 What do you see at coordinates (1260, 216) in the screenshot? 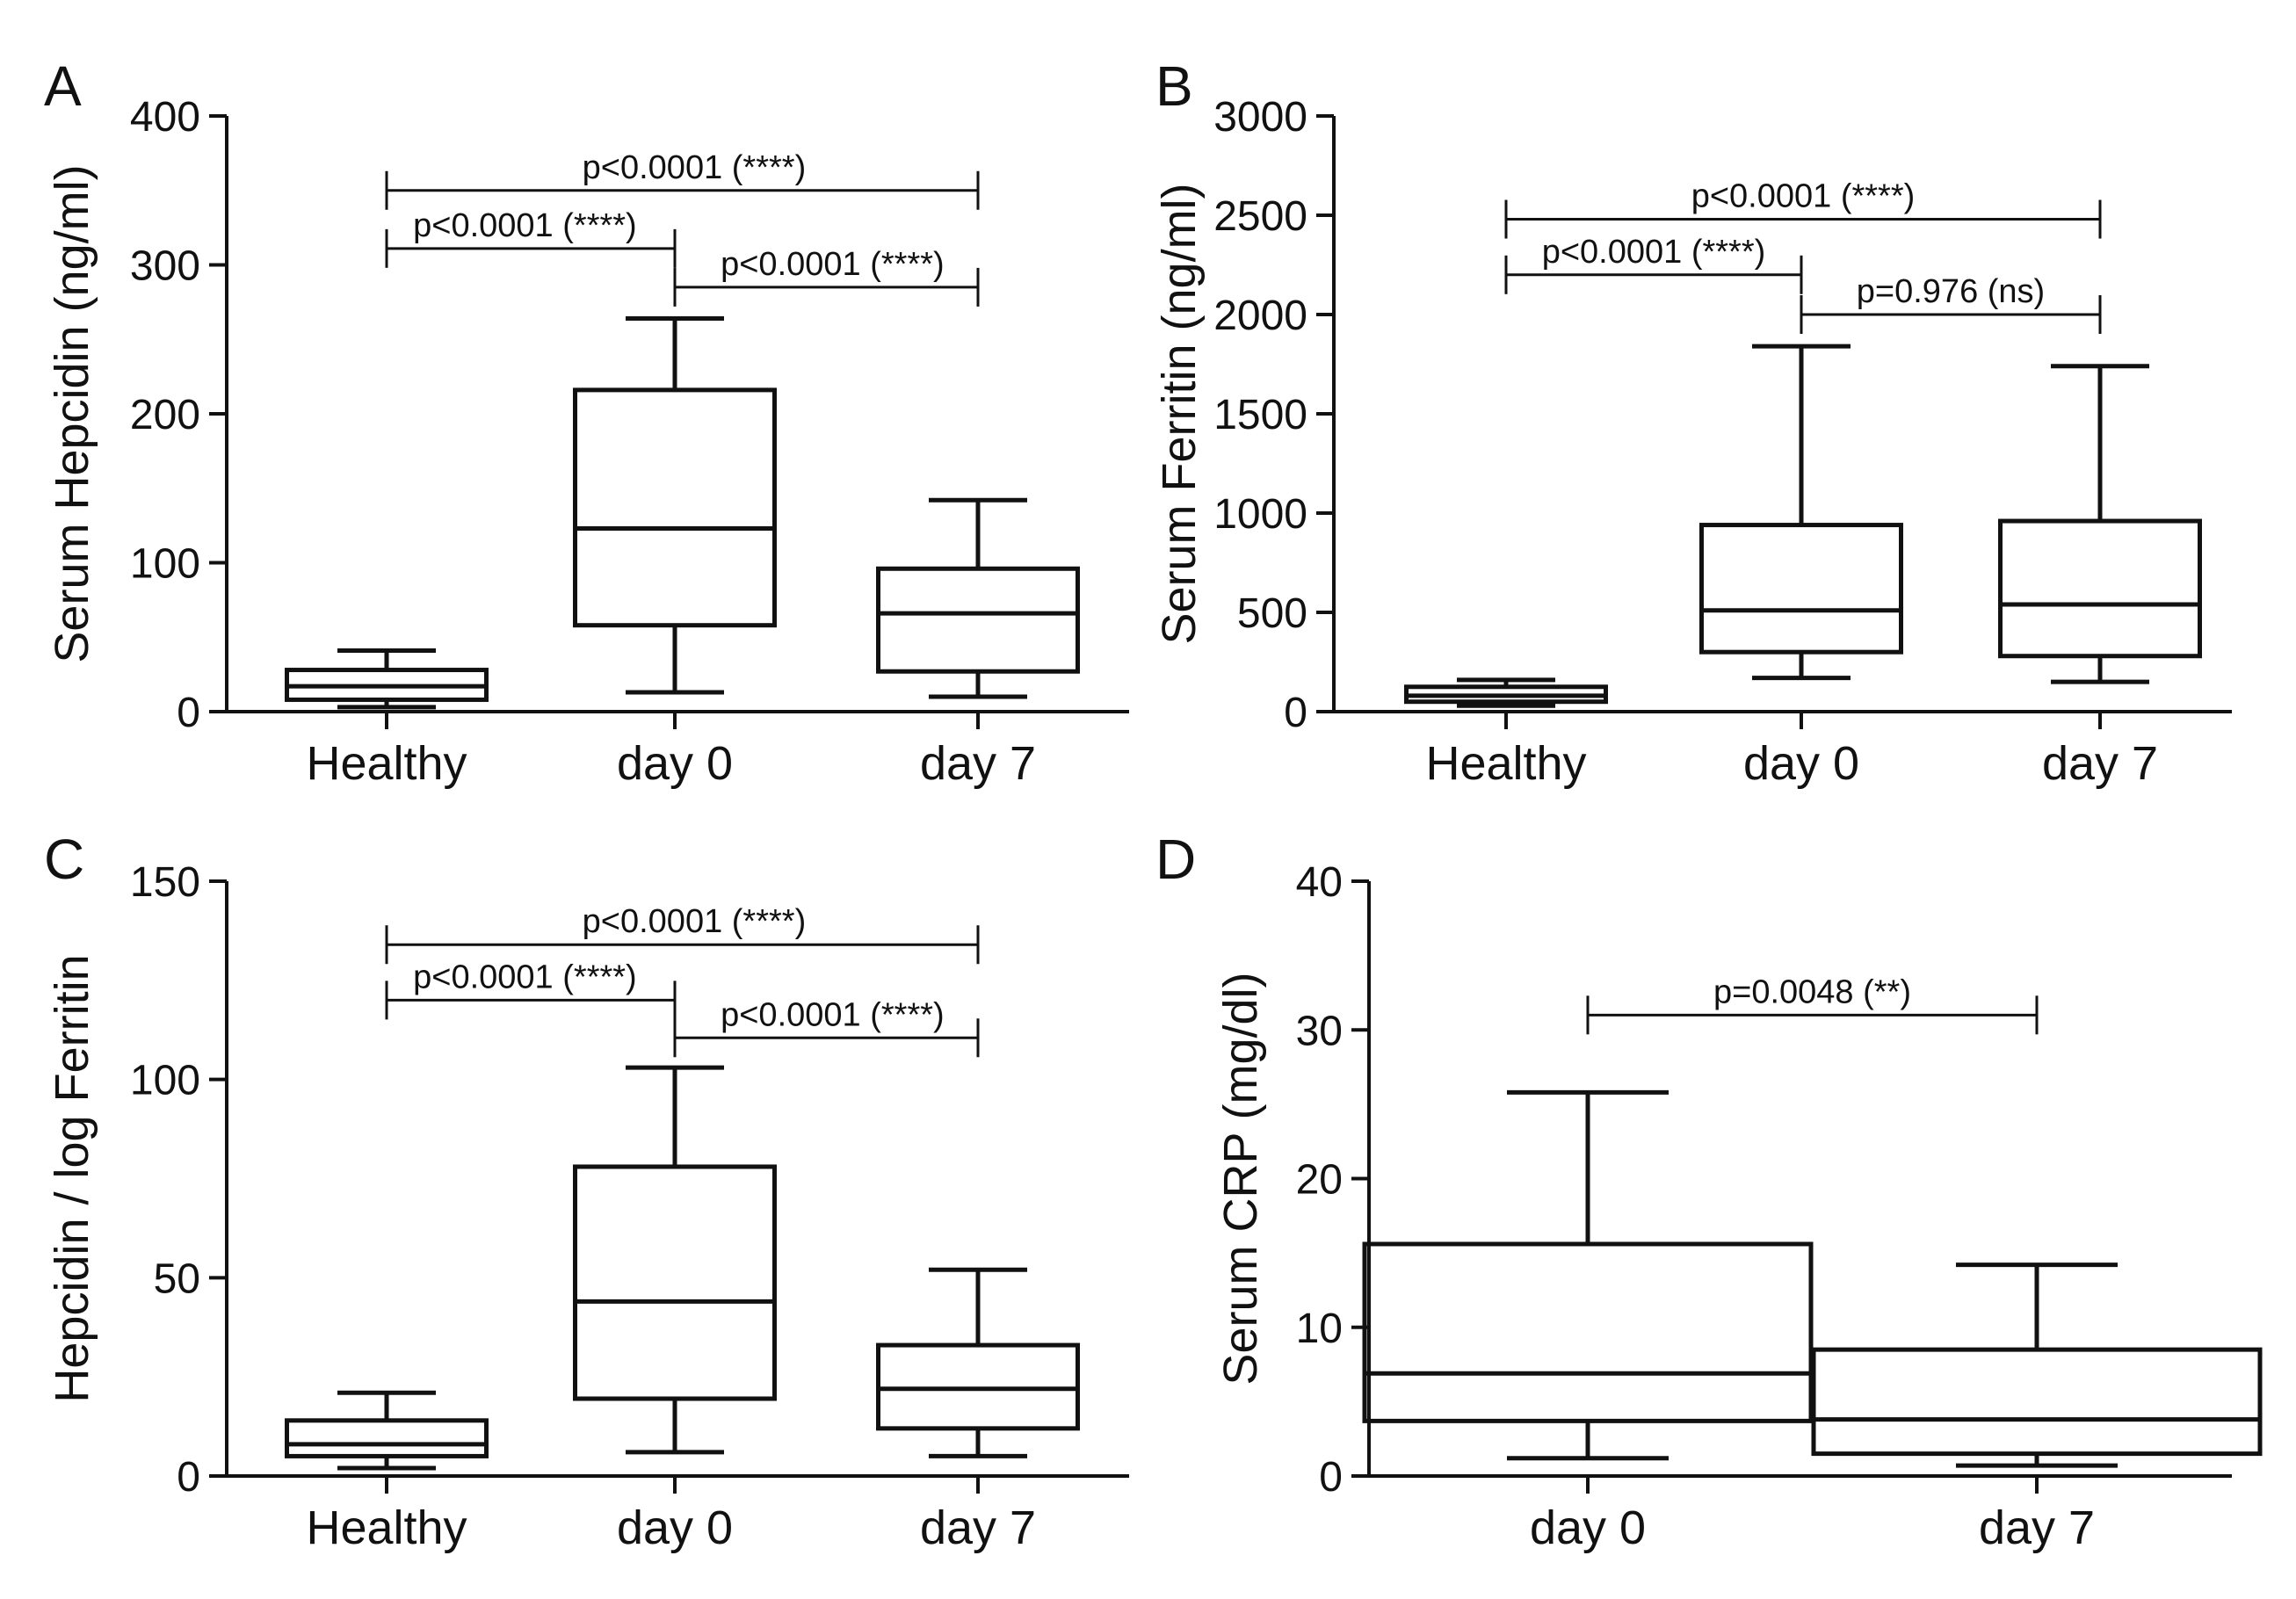
I see `y-tick-label: 2500` at bounding box center [1260, 216].